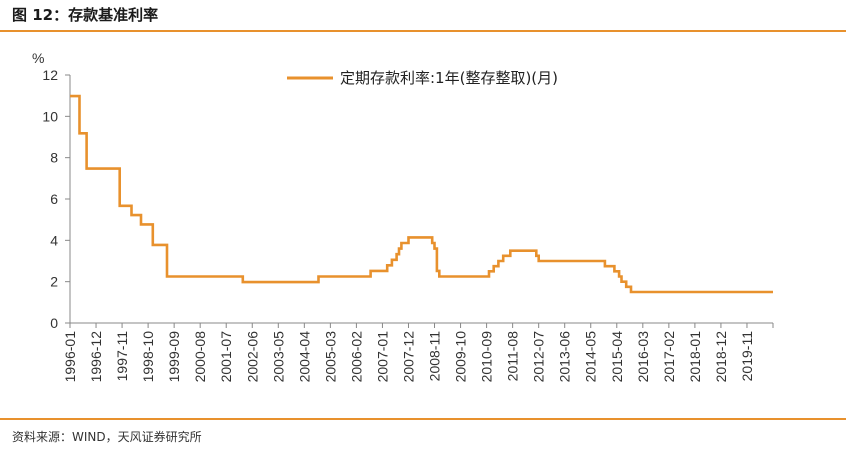  What do you see at coordinates (513, 356) in the screenshot?
I see `x-tick-label: 2011-08` at bounding box center [513, 356].